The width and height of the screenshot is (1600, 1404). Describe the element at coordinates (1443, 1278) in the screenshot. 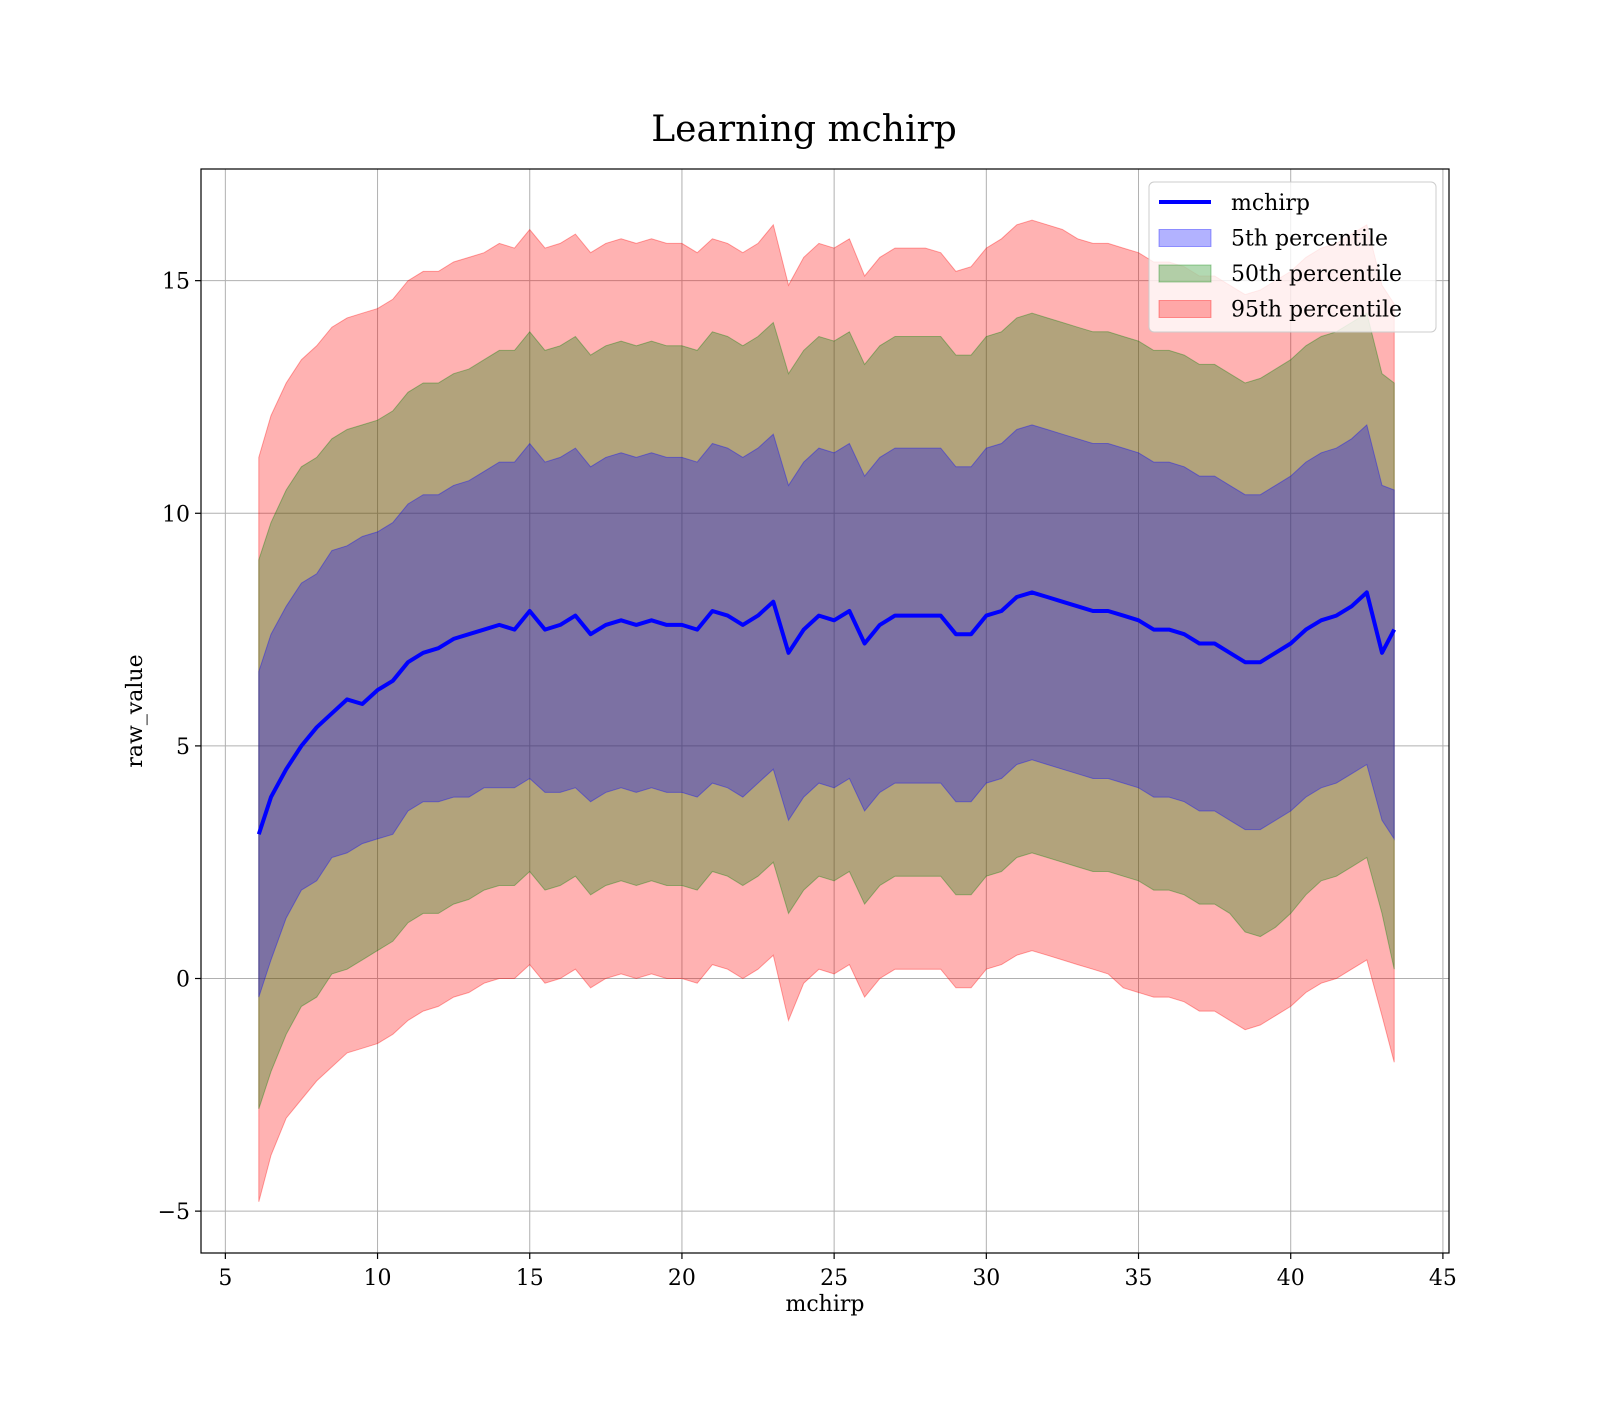

I see `x-tick-label-8: 45` at that location.